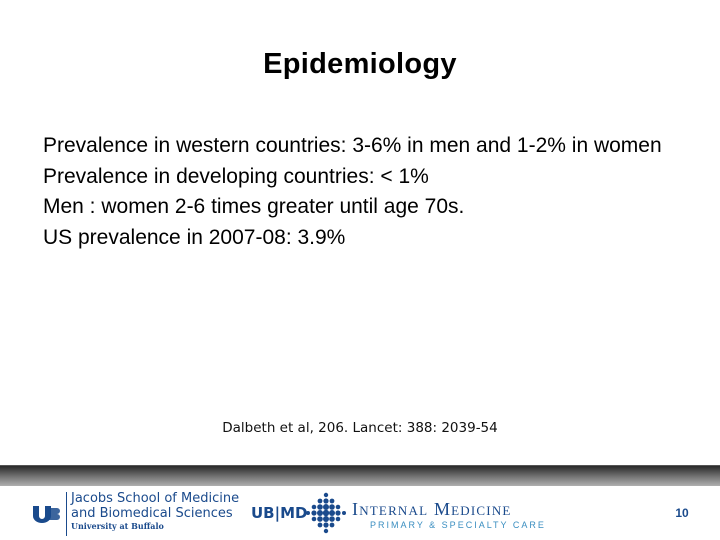  Describe the element at coordinates (194, 237) in the screenshot. I see `bullet-item: US prevalence in 2007-08: 3.9%` at that location.